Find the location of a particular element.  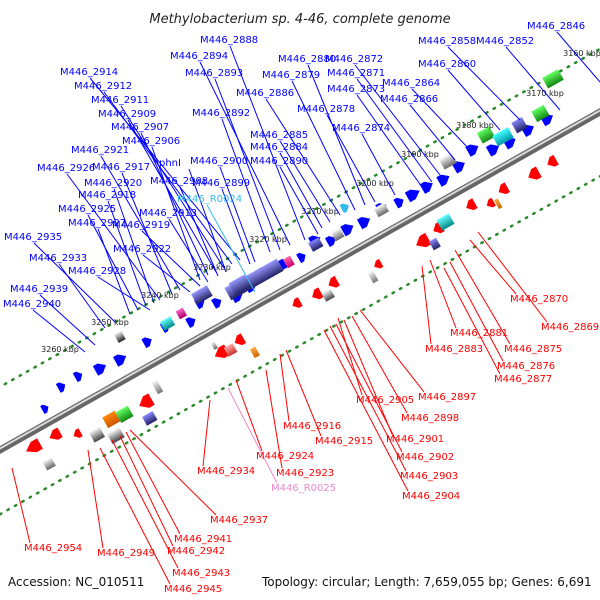

scale-tick-label: 3190 kbp is located at coordinates (420, 154).